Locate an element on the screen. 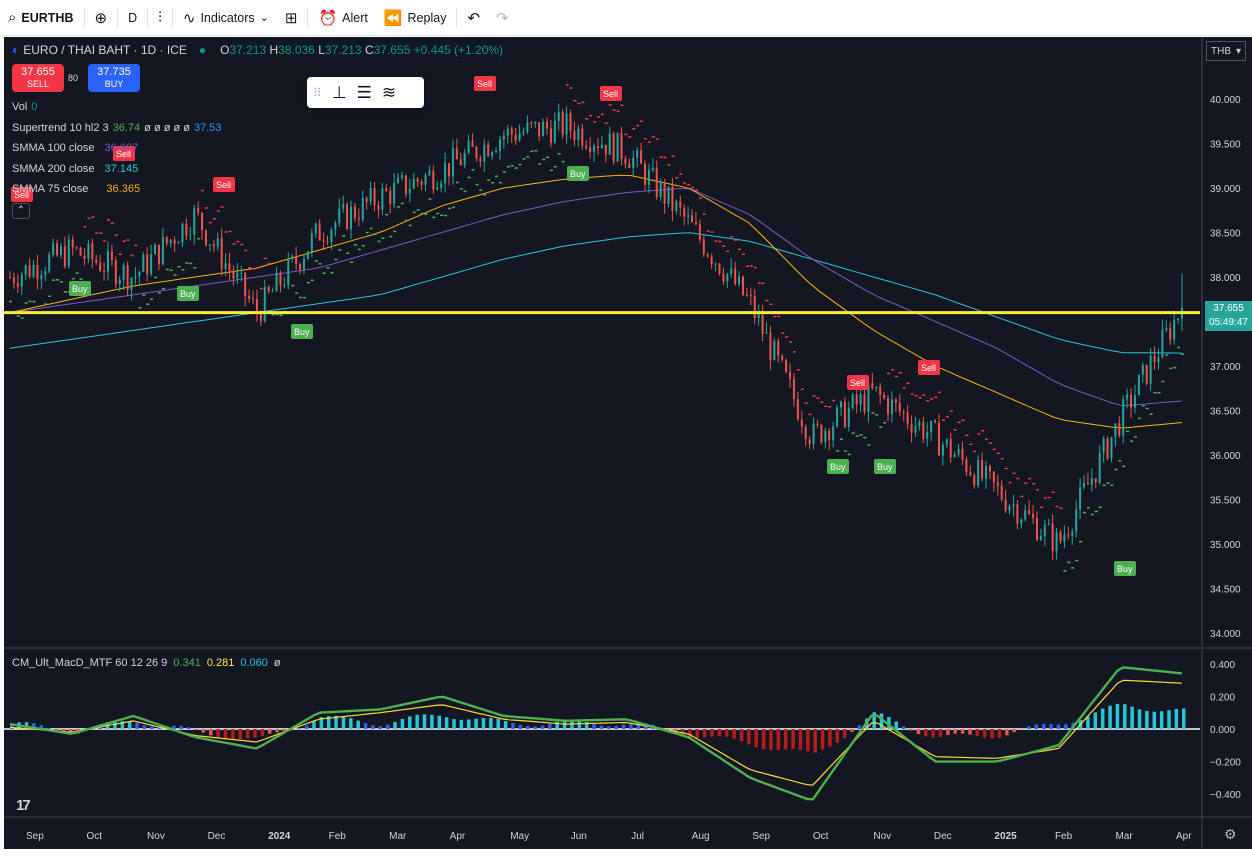  symbol-search: ⌕ EURTHB is located at coordinates (41, 18).